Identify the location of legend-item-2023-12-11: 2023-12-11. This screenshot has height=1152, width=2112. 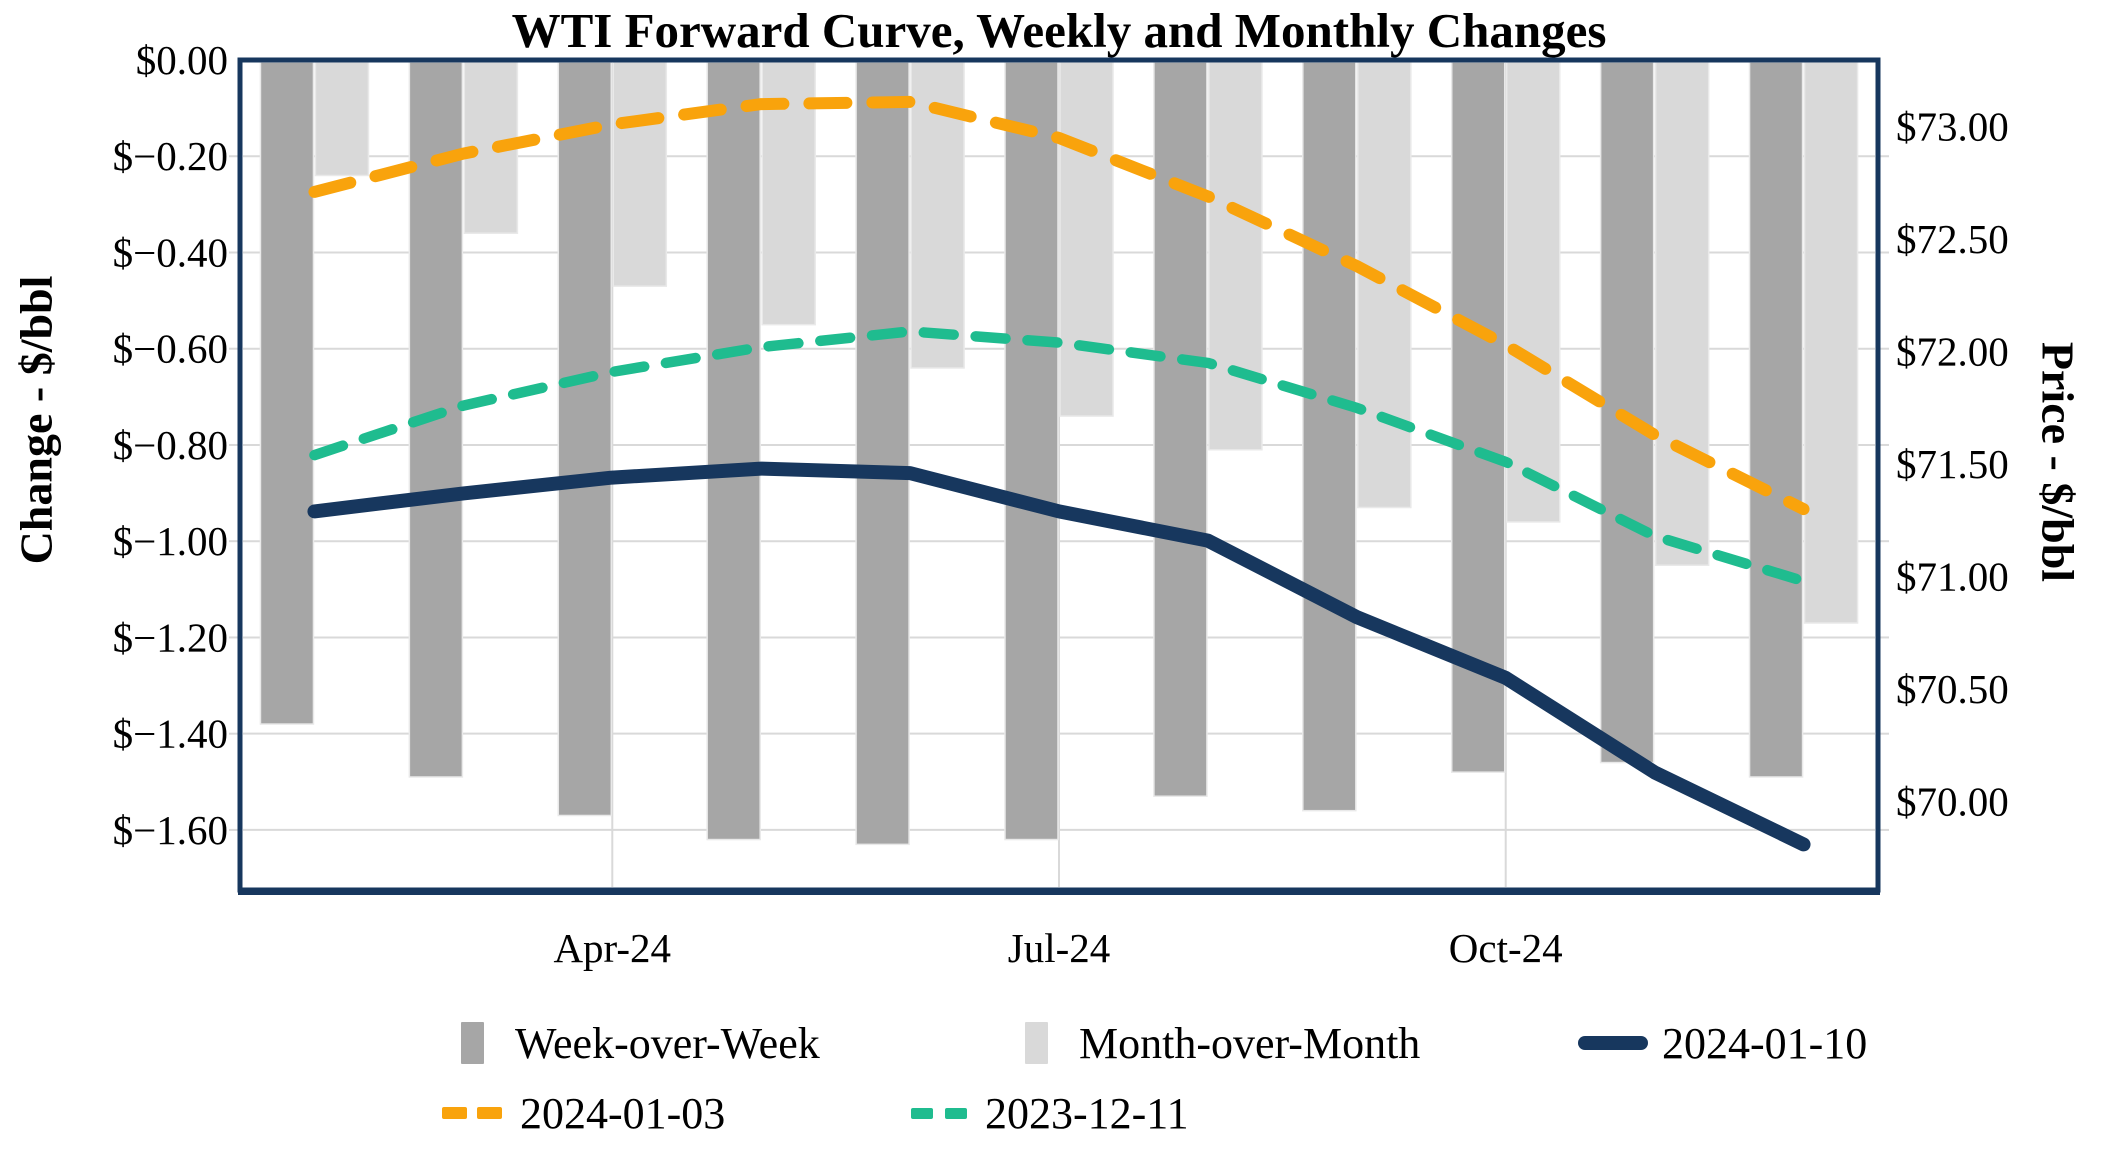
(1050, 1113).